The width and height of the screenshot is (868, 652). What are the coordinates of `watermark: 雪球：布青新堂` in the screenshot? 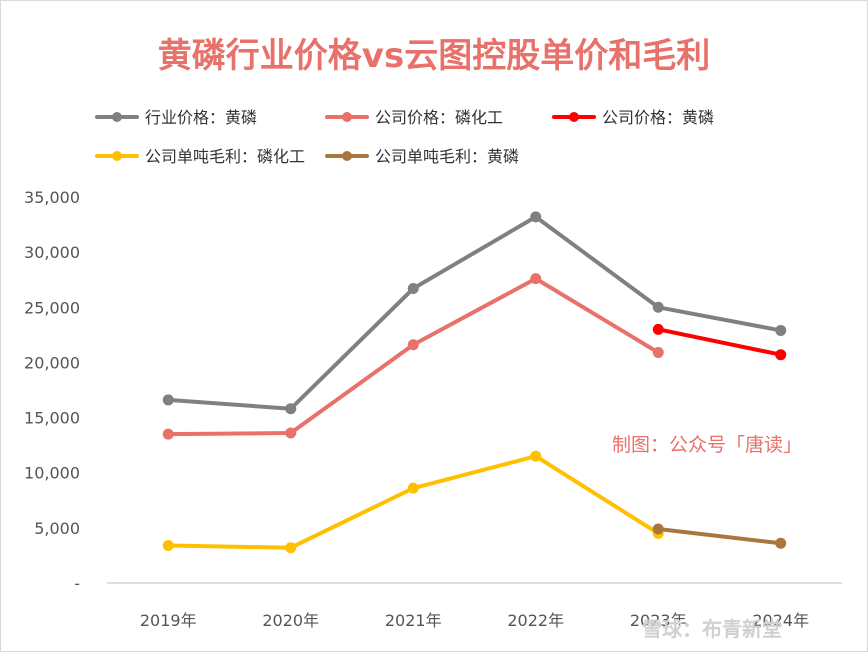 It's located at (712, 629).